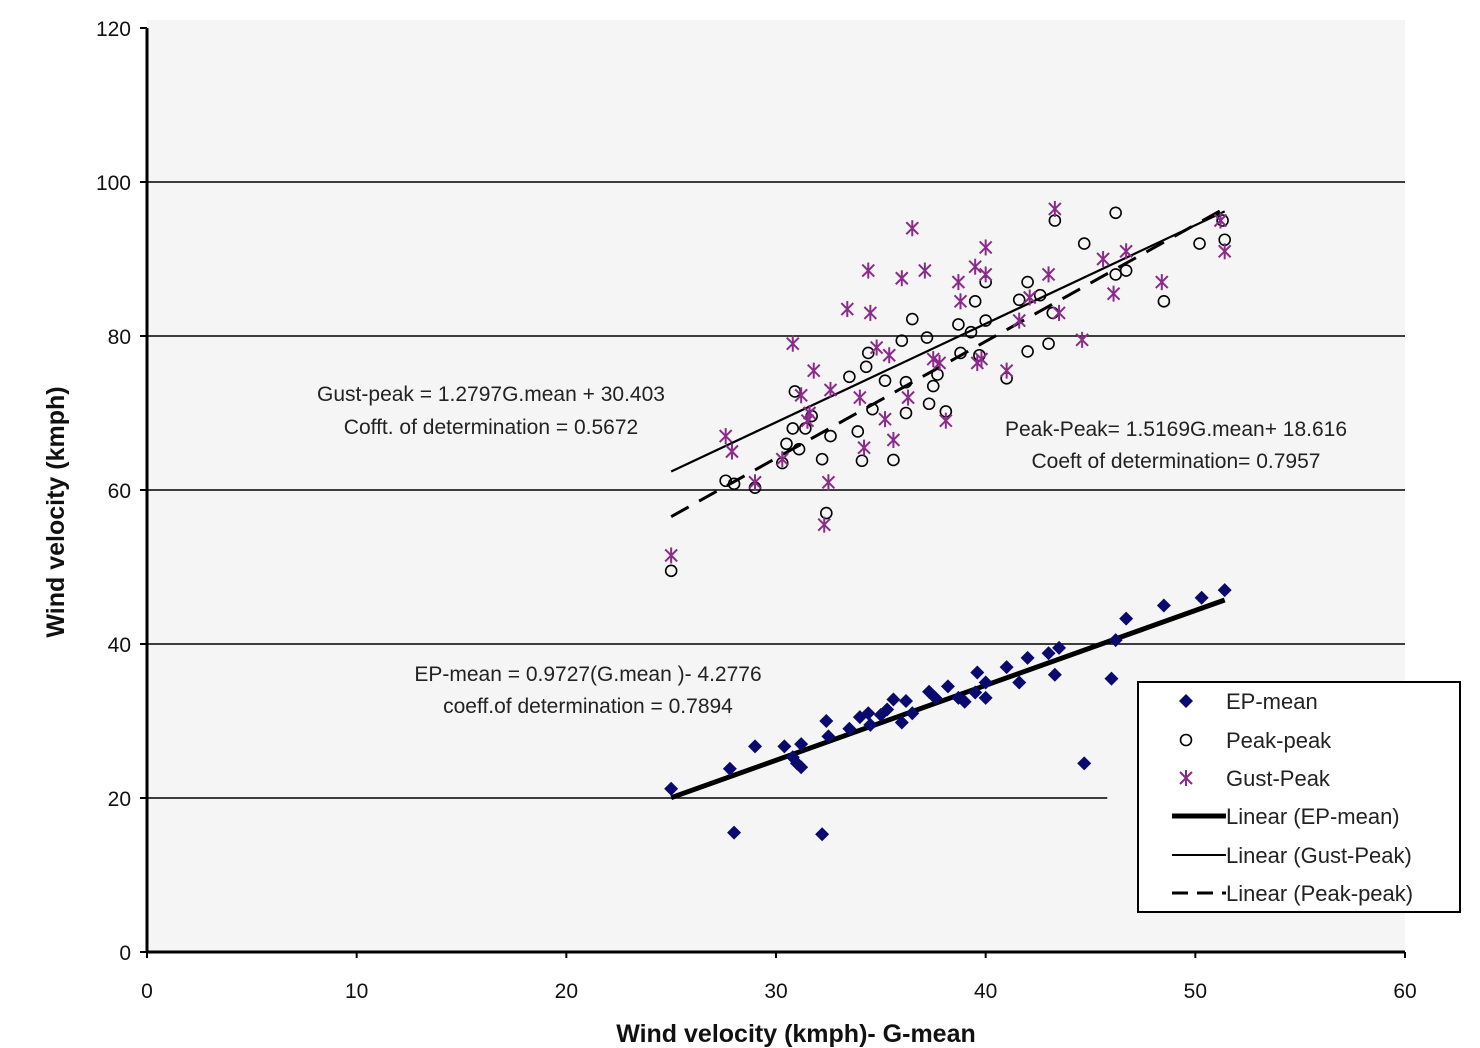 The image size is (1480, 1048). What do you see at coordinates (566, 991) in the screenshot?
I see `x-tick-label: 20` at bounding box center [566, 991].